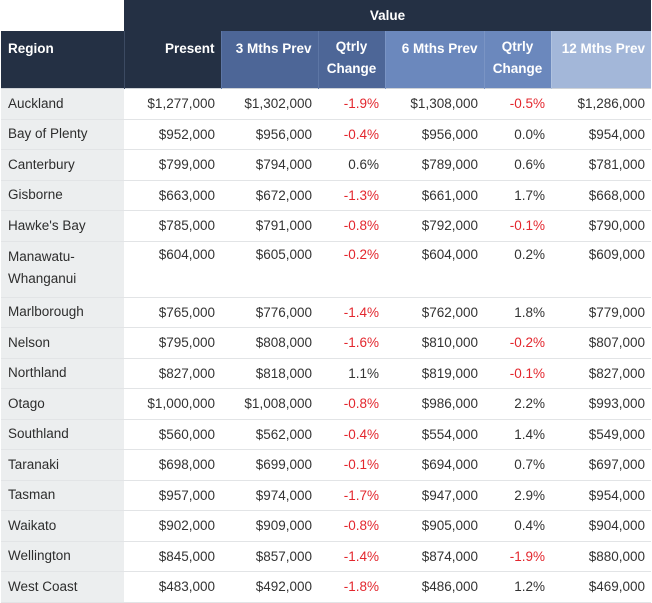 The width and height of the screenshot is (652, 603). Describe the element at coordinates (62, 404) in the screenshot. I see `region-cell: Otago` at that location.